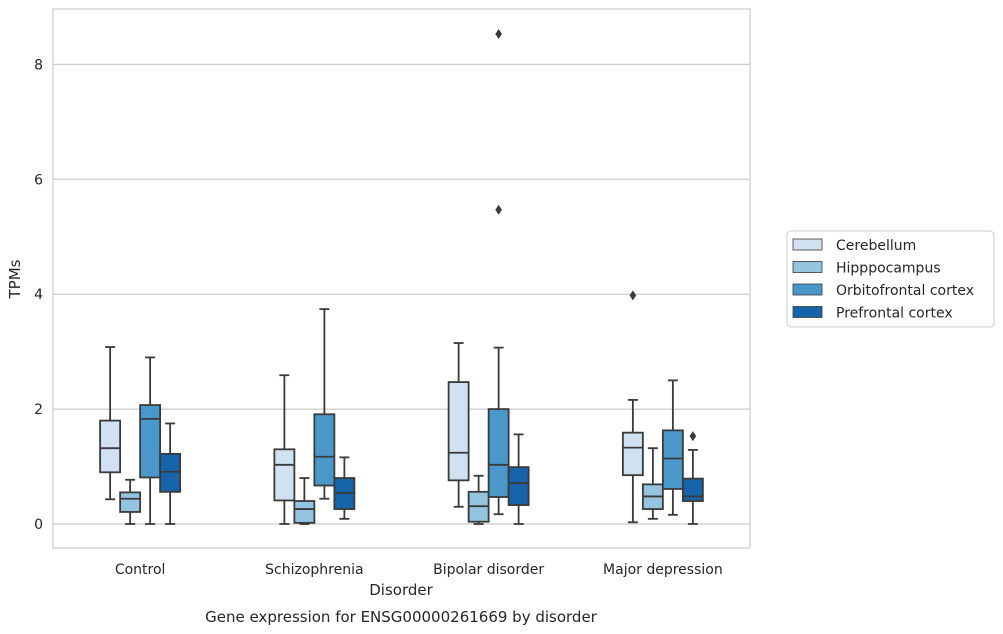  I want to click on x-tick-label: Schizophrenia, so click(314, 570).